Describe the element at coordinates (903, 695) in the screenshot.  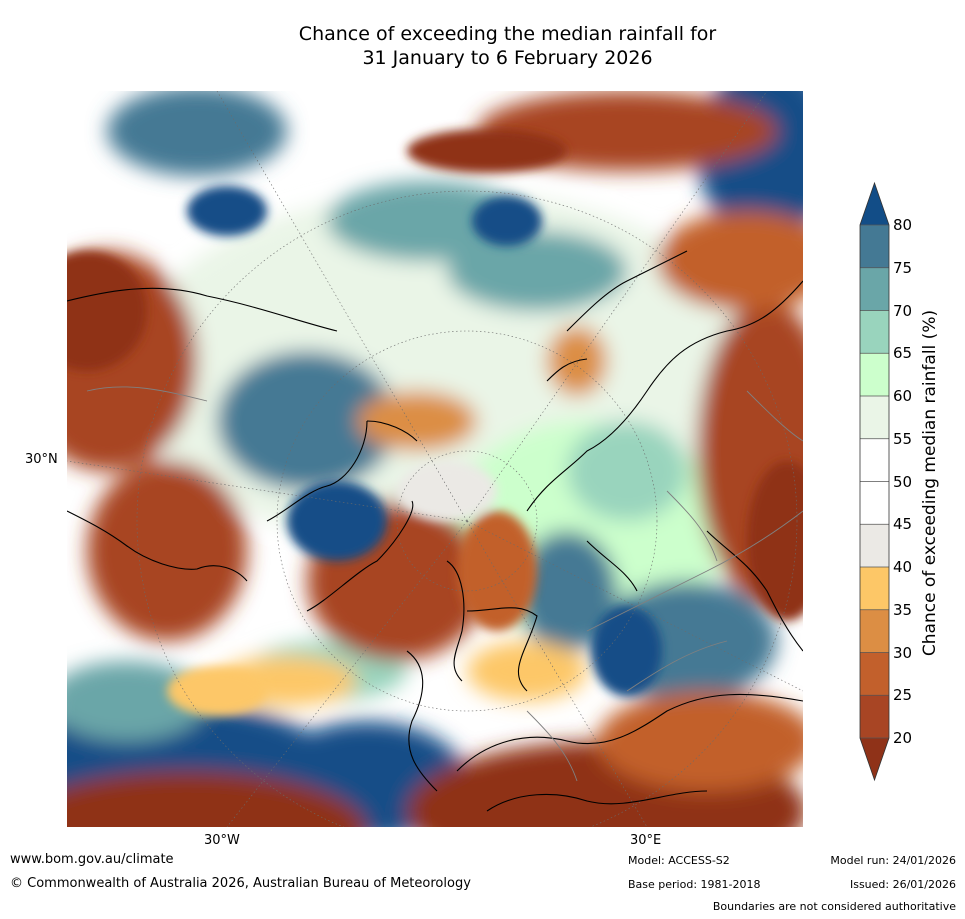
I see `colorbar-tick-25: 25` at that location.